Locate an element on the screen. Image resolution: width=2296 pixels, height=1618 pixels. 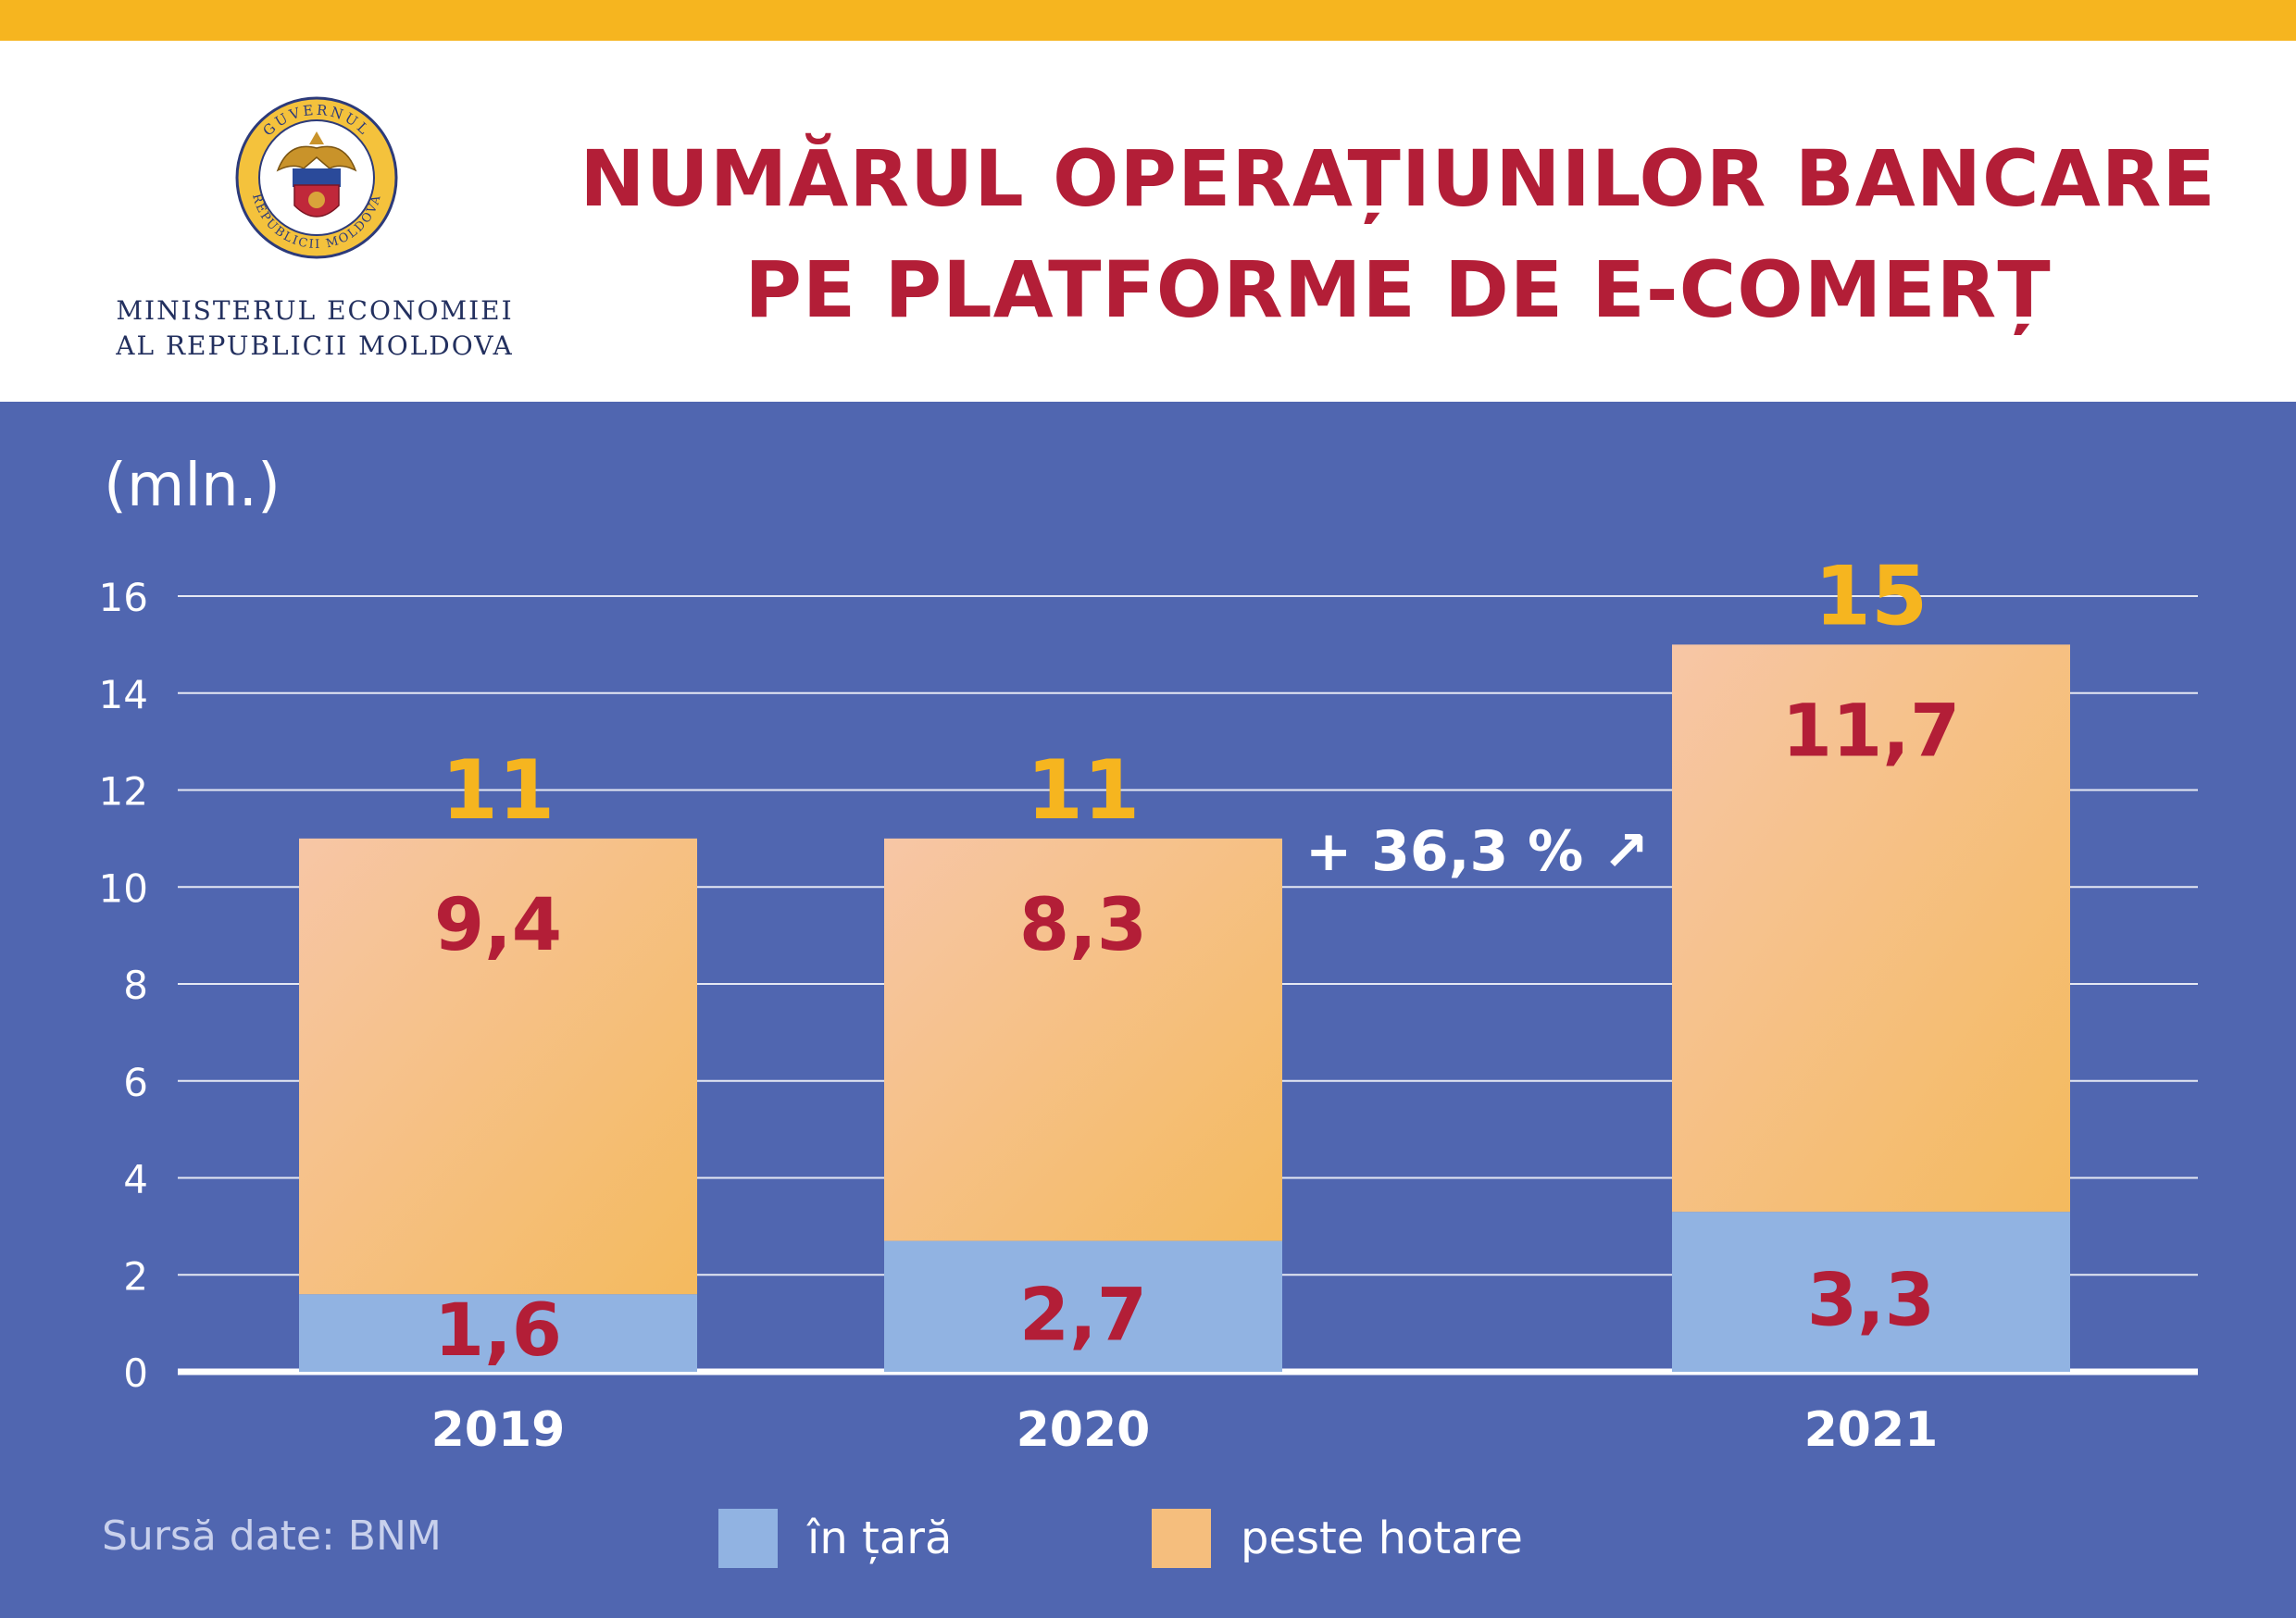
total-label-2019: 11 is located at coordinates (498, 790).